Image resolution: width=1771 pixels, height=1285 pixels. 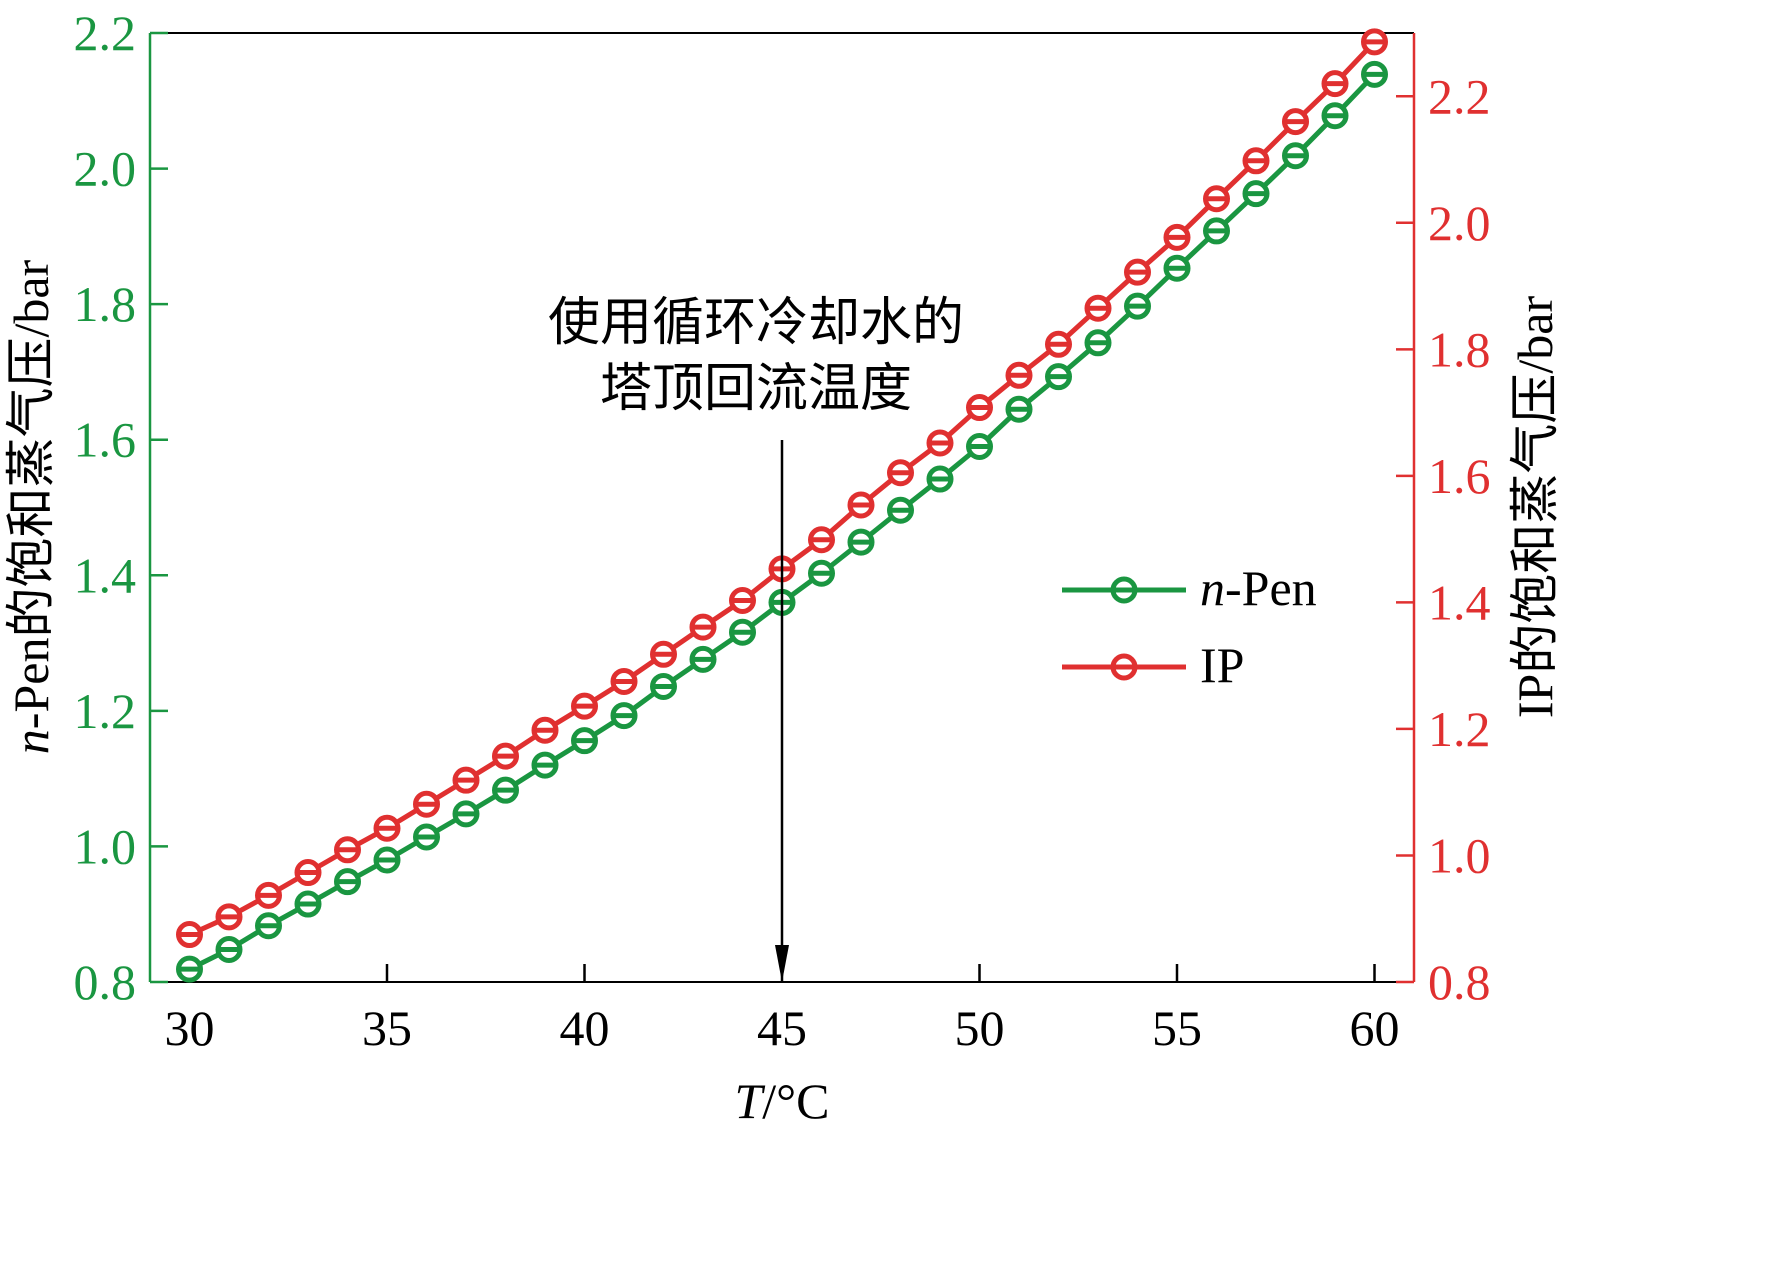 I want to click on legend: n-Pen IP, so click(x=1189, y=626).